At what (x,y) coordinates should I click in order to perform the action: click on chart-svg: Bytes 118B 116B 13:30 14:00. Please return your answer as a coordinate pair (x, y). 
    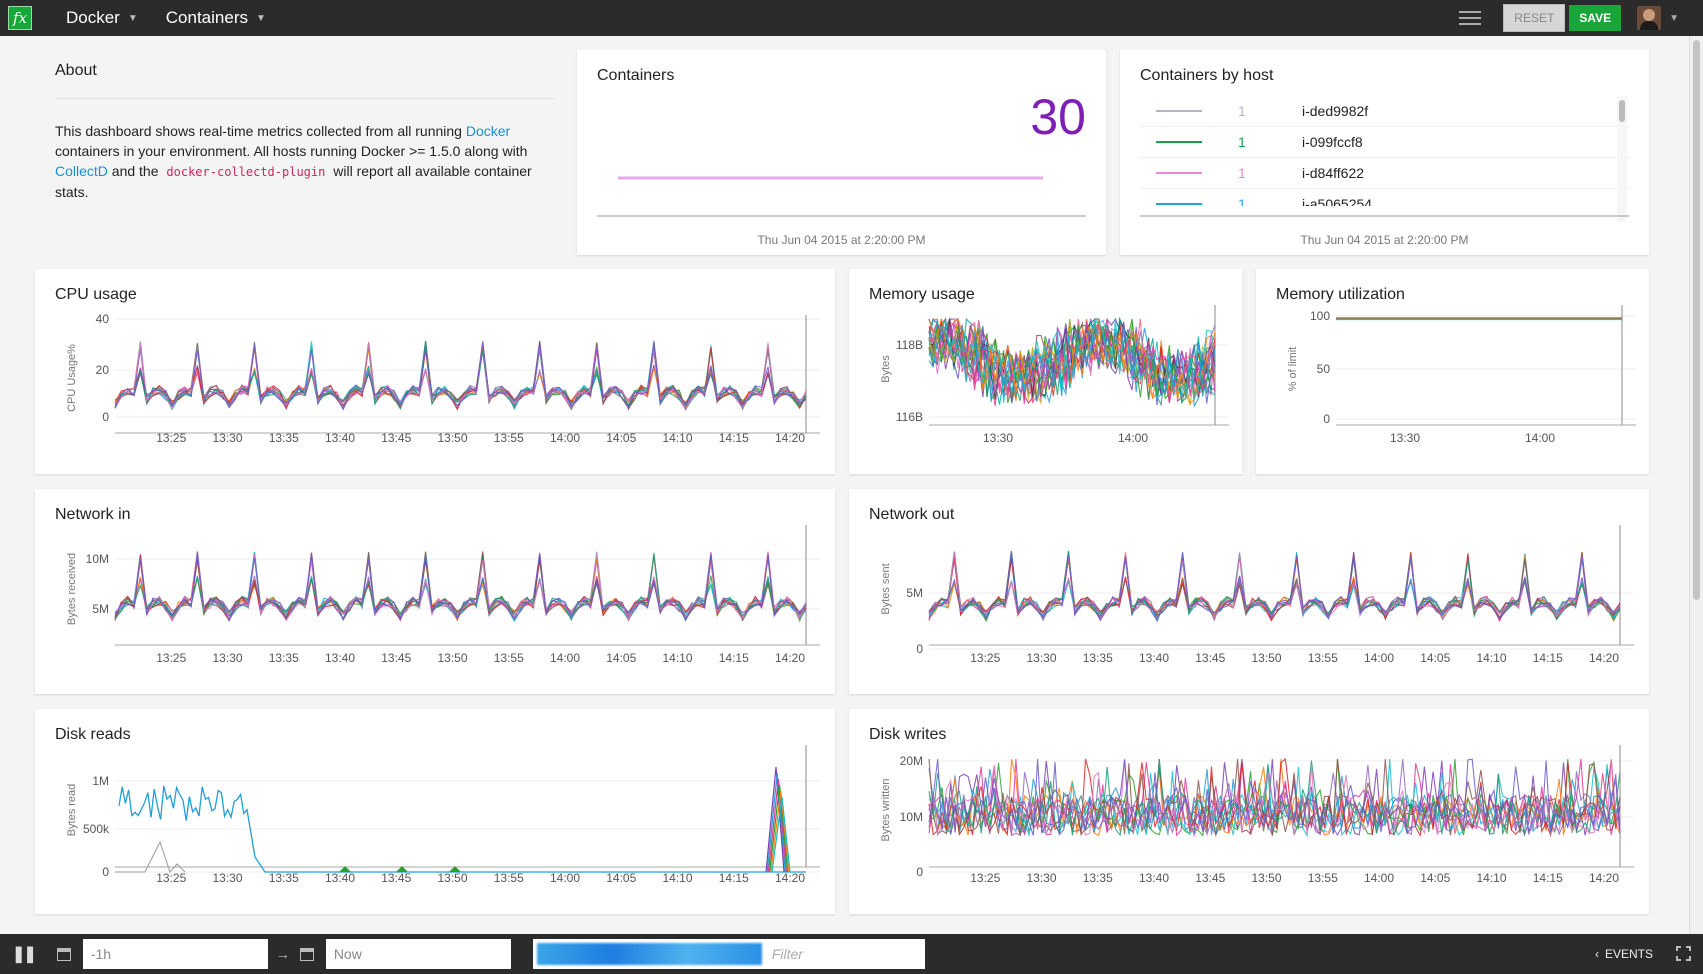
    Looking at the image, I should click on (1054, 375).